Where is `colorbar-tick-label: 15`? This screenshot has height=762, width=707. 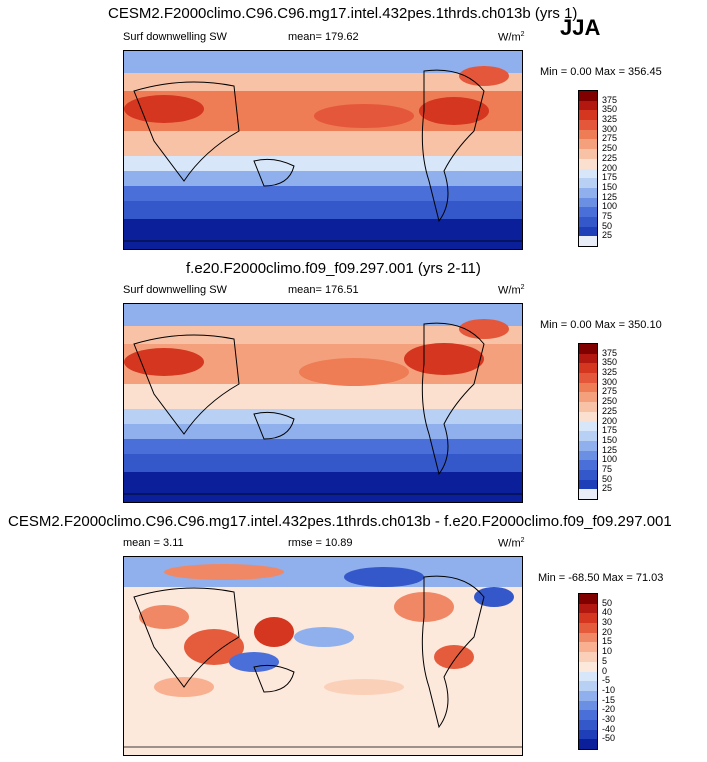
colorbar-tick-label: 15 is located at coordinates (607, 641).